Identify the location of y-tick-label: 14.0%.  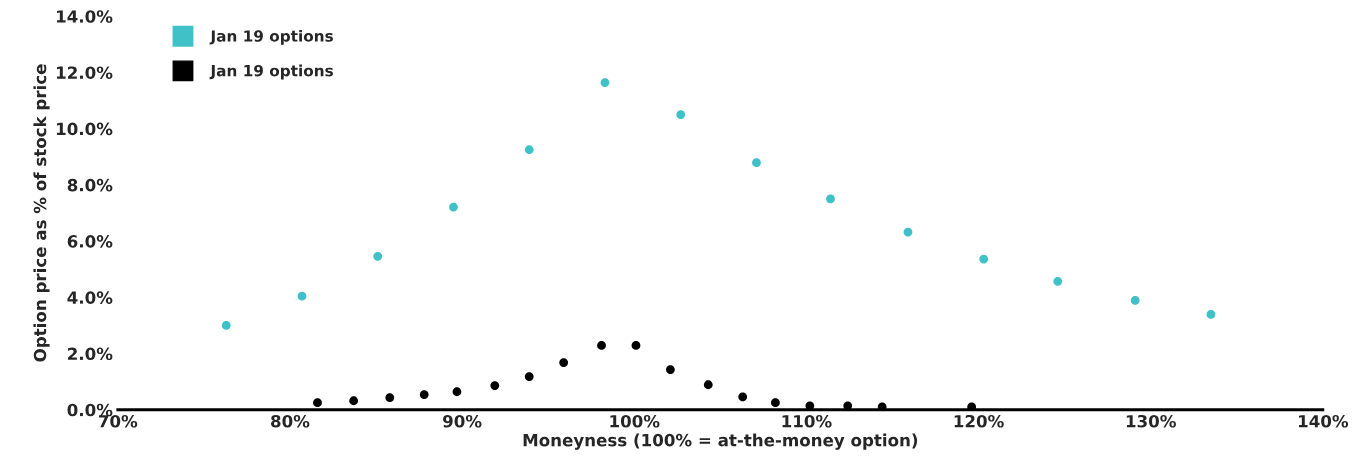
(85, 16).